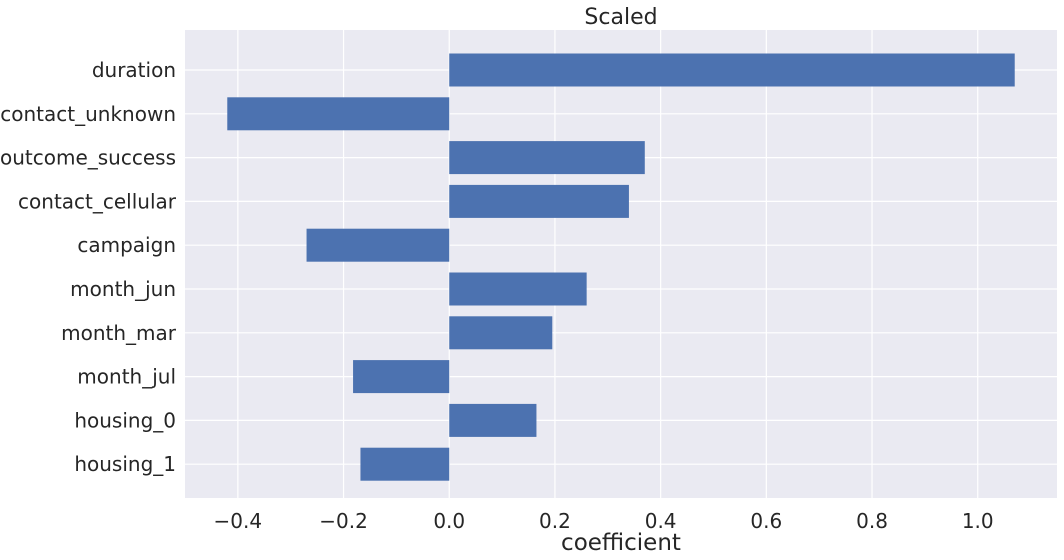  I want to click on bar-contact_cellular, so click(539, 201).